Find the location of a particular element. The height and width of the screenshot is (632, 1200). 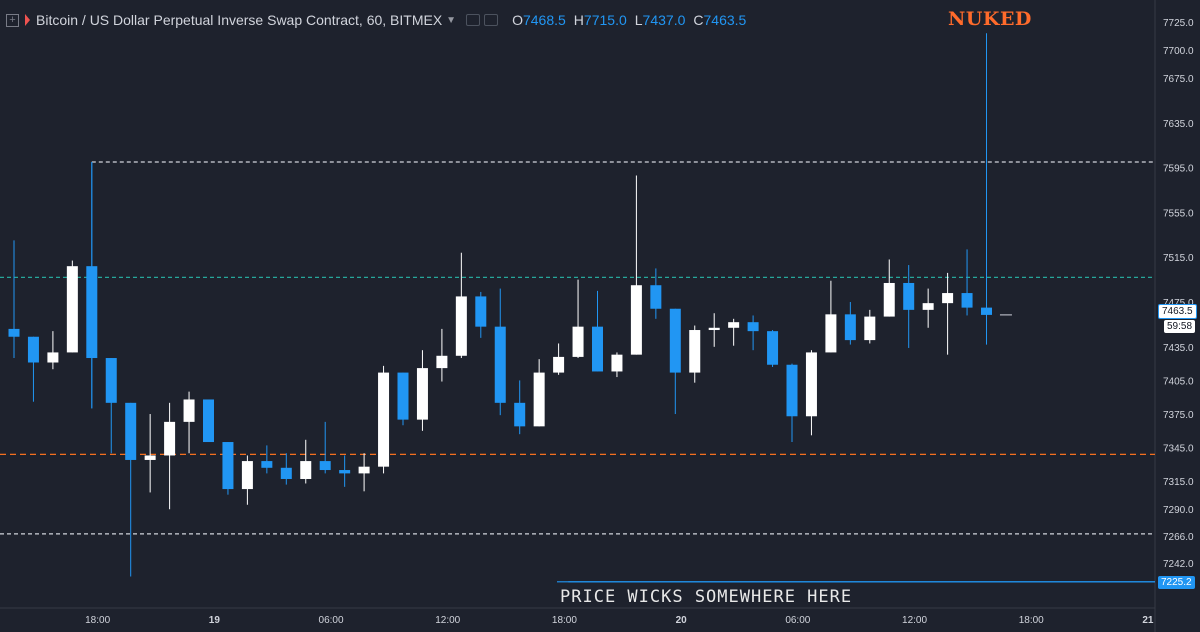

x-tick-label-7: 12:00 is located at coordinates (914, 620).